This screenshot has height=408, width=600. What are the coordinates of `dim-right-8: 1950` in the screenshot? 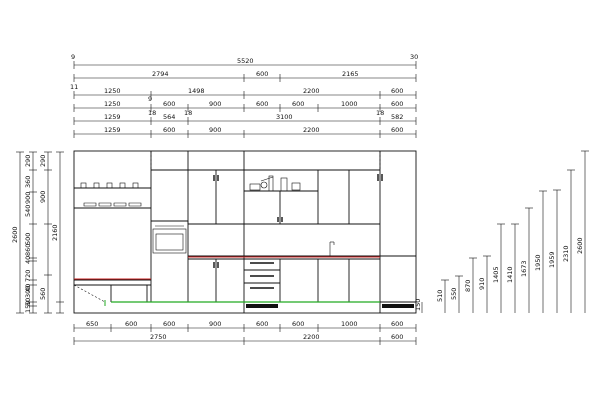 It's located at (538, 262).